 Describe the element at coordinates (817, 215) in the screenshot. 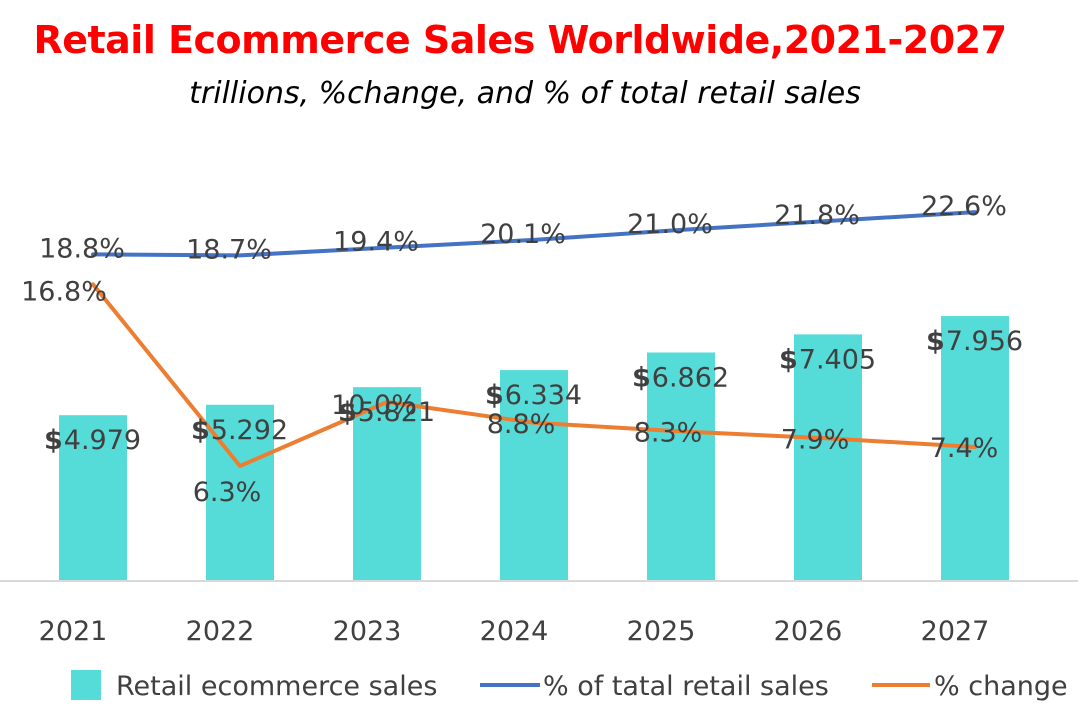

I see `share-label-2026: 21.8%` at that location.